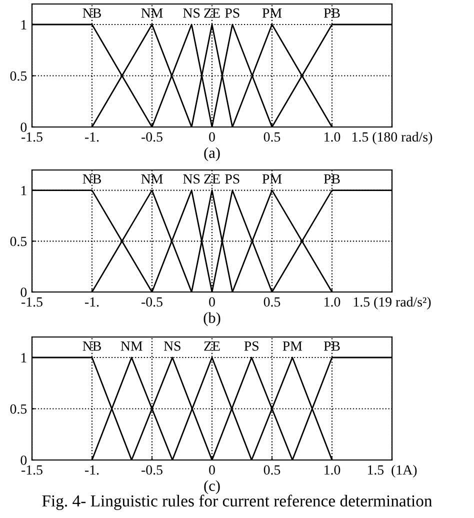 This screenshot has height=518, width=474. I want to click on caption: Fig. 4- Linguistic rules for current reference determination, so click(237, 502).